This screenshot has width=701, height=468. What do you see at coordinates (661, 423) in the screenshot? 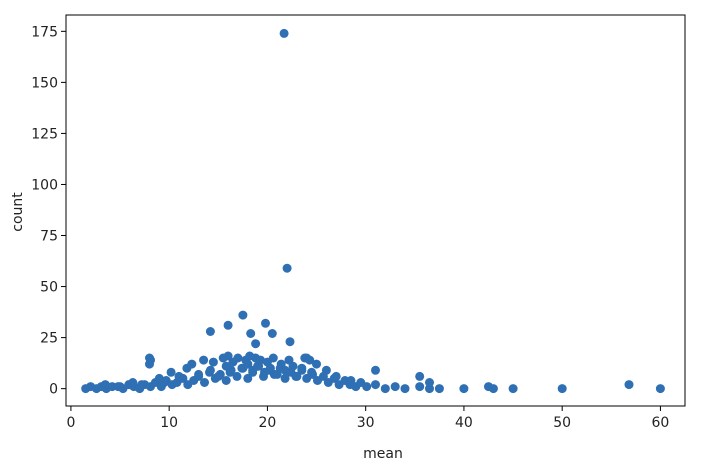
I see `x-tick-label: 60` at bounding box center [661, 423].